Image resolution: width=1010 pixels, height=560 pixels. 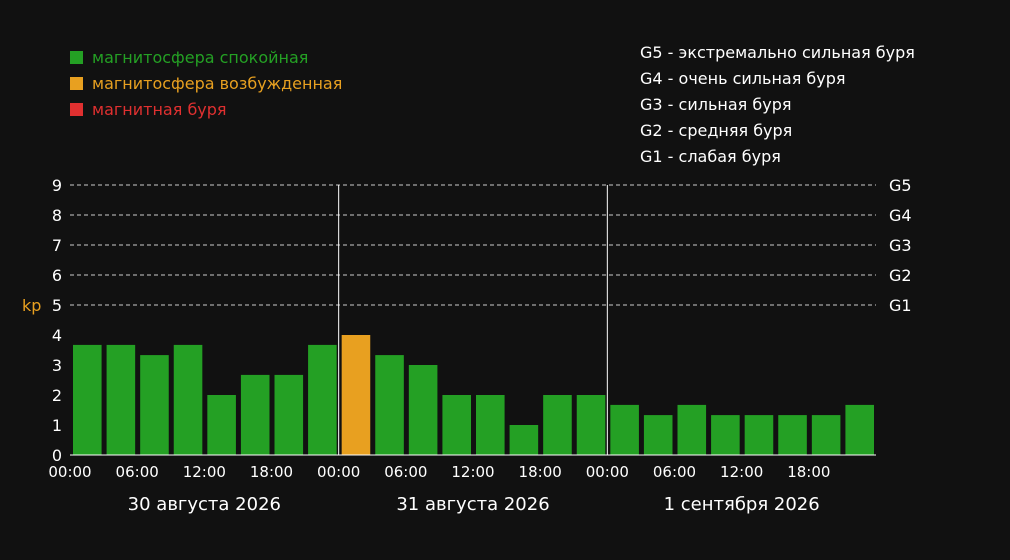 I want to click on right-axis-label-g3: G3, so click(x=900, y=245).